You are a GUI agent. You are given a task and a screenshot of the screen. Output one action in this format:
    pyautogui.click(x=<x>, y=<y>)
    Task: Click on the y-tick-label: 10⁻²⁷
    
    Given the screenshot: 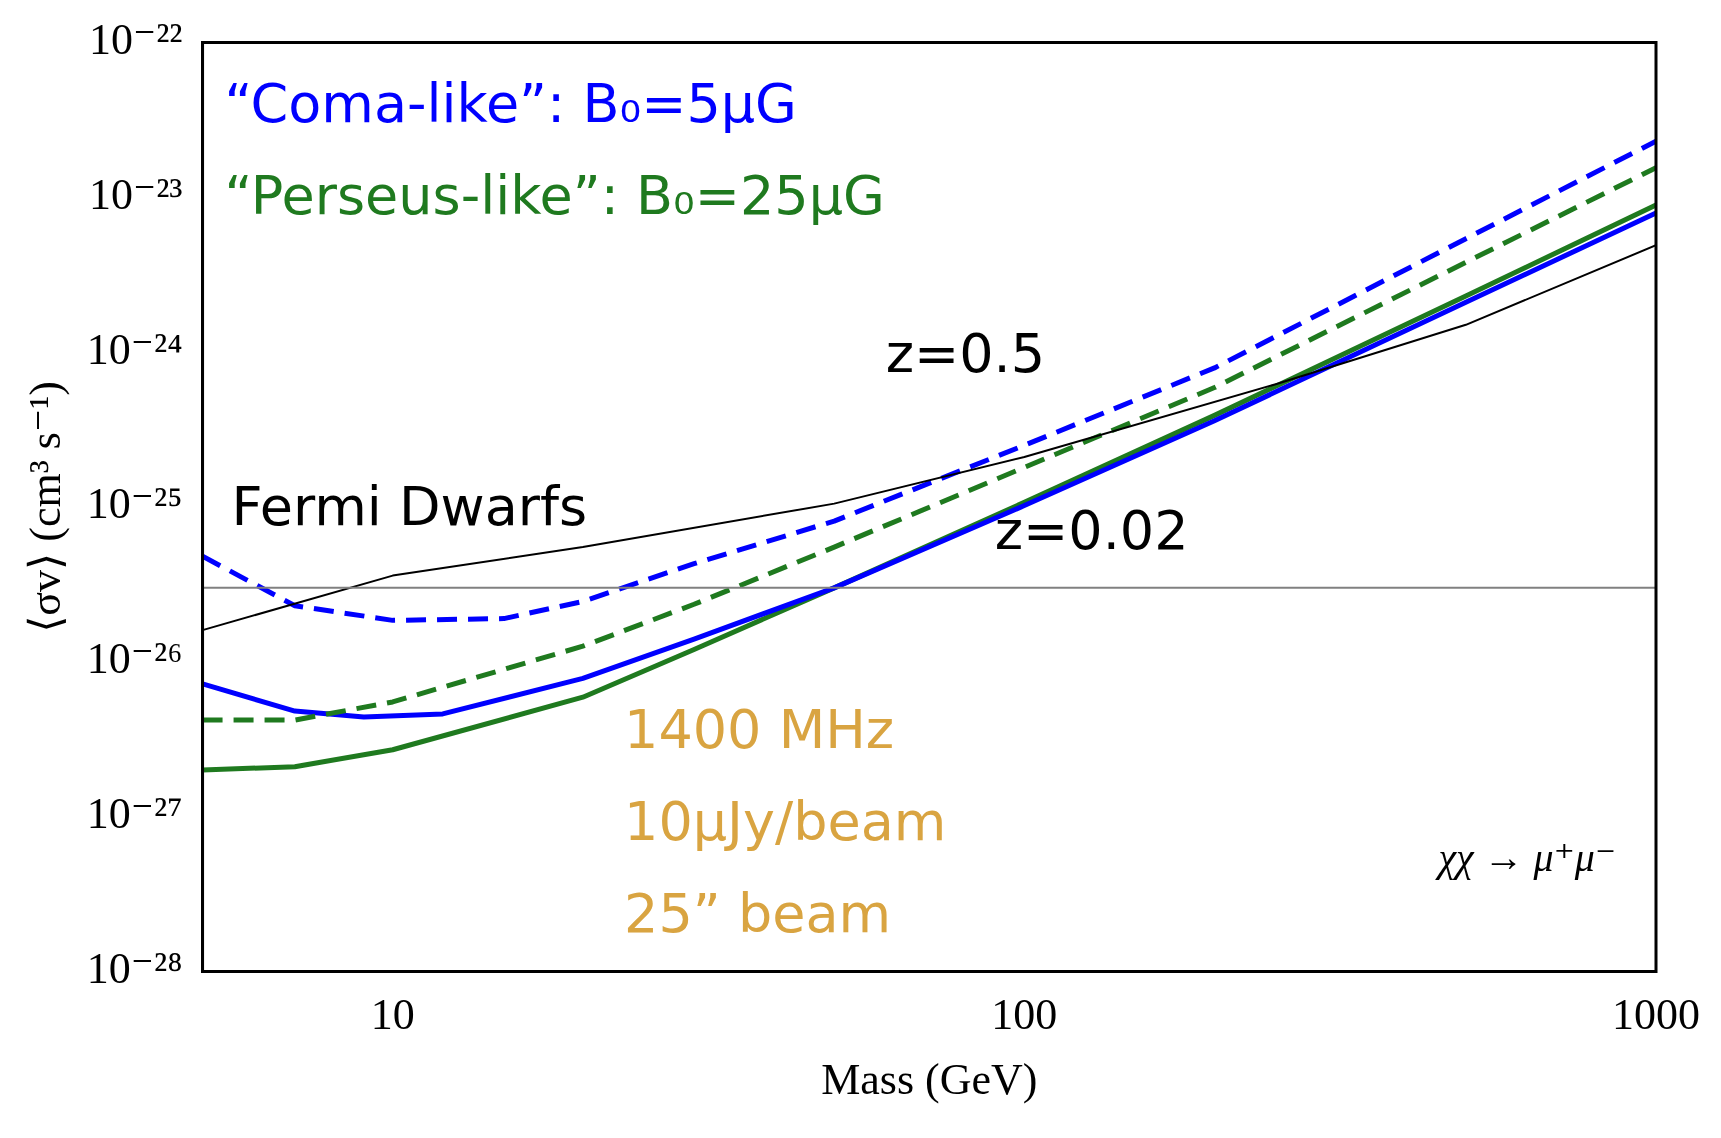 What is the action you would take?
    pyautogui.click(x=134, y=814)
    